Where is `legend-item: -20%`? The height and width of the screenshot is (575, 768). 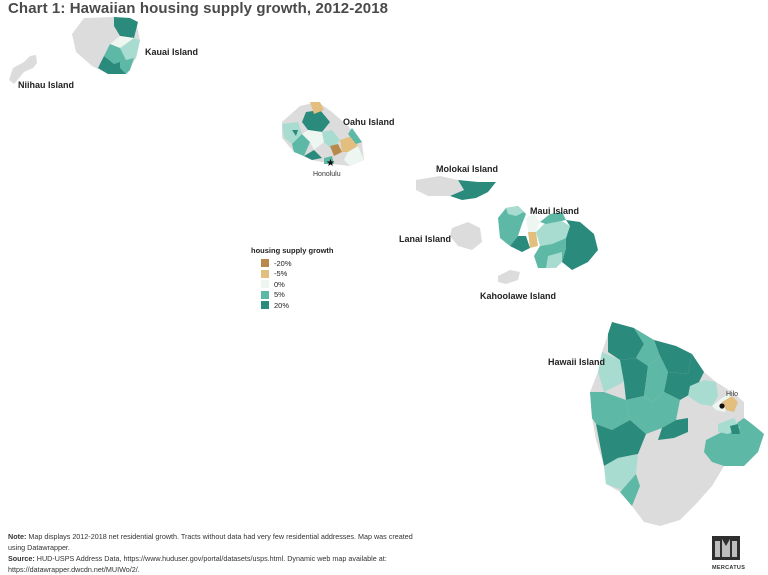 legend-item: -20% is located at coordinates (292, 263).